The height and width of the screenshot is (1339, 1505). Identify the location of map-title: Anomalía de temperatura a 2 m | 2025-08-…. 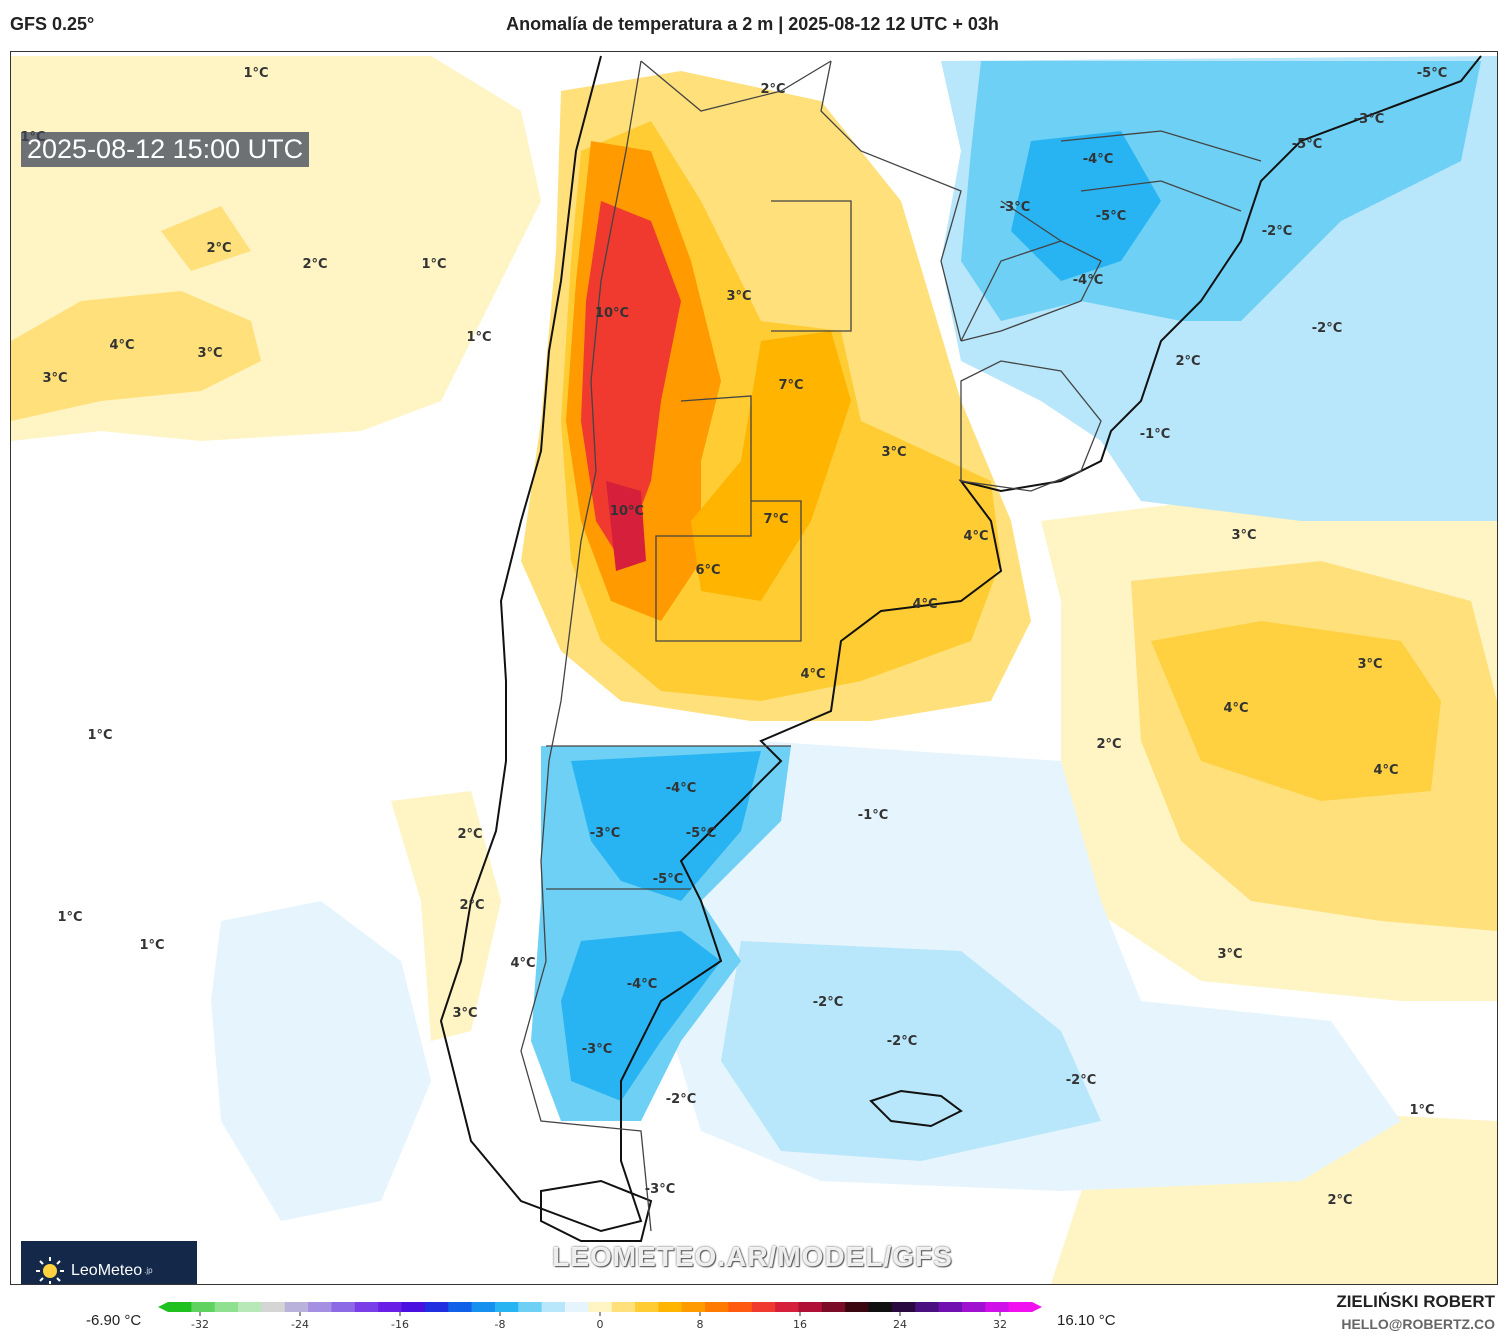
(752, 24).